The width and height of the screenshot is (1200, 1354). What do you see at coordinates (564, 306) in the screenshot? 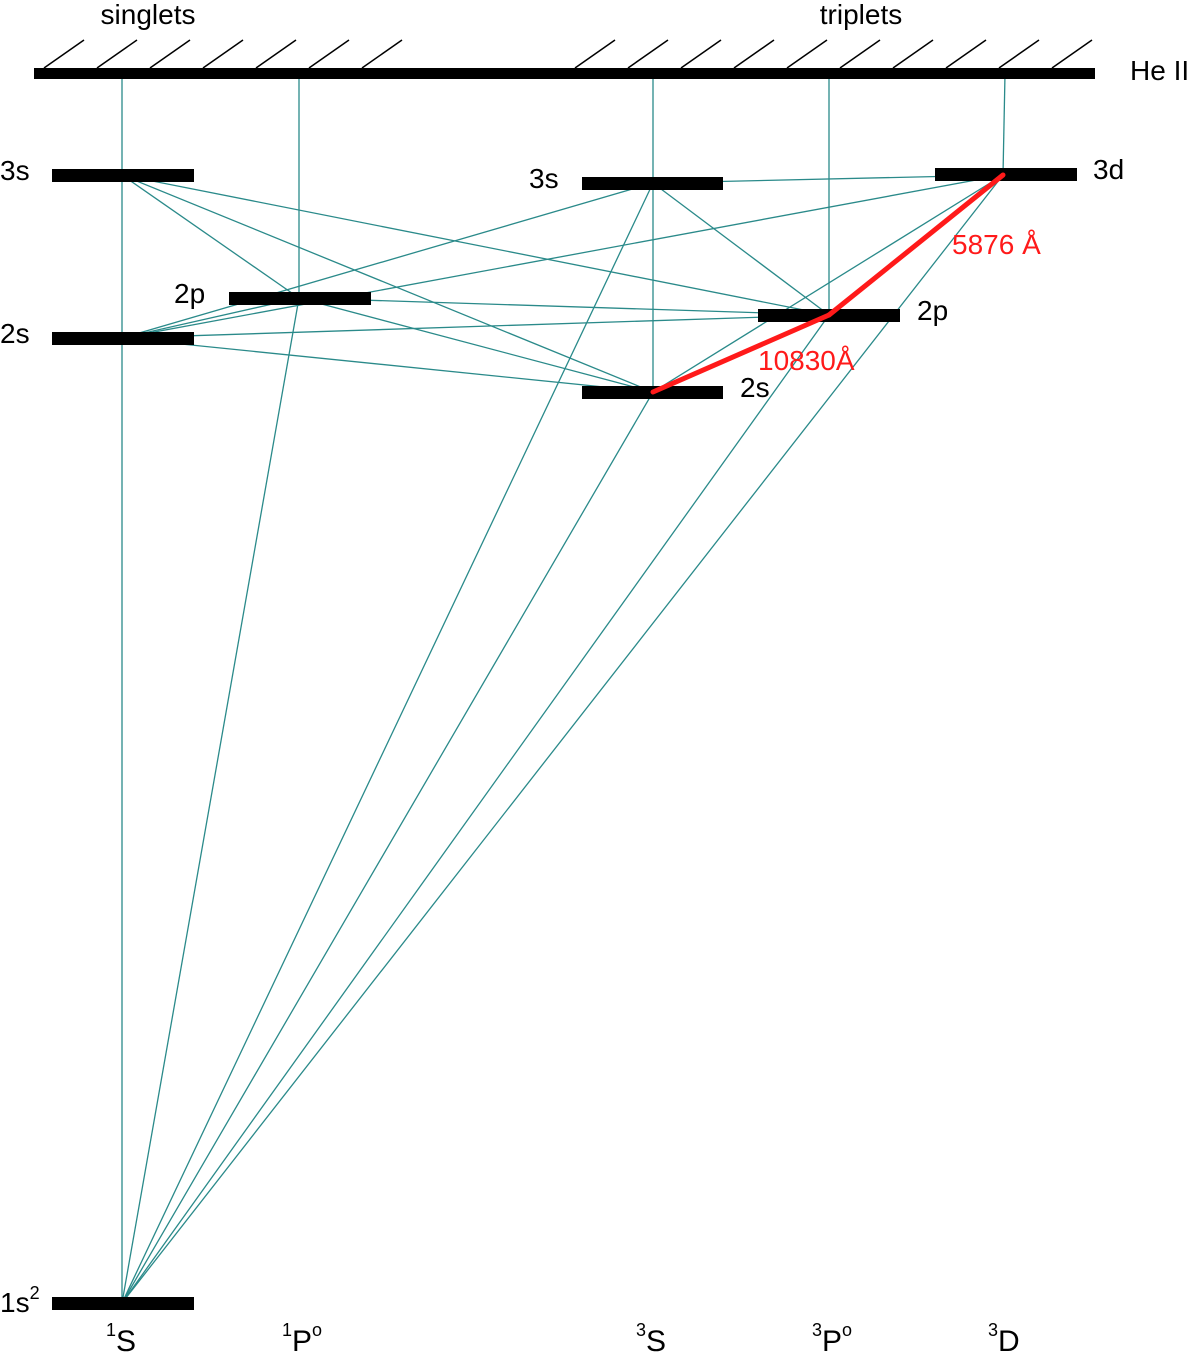
I see `transition-s2p-t2p` at bounding box center [564, 306].